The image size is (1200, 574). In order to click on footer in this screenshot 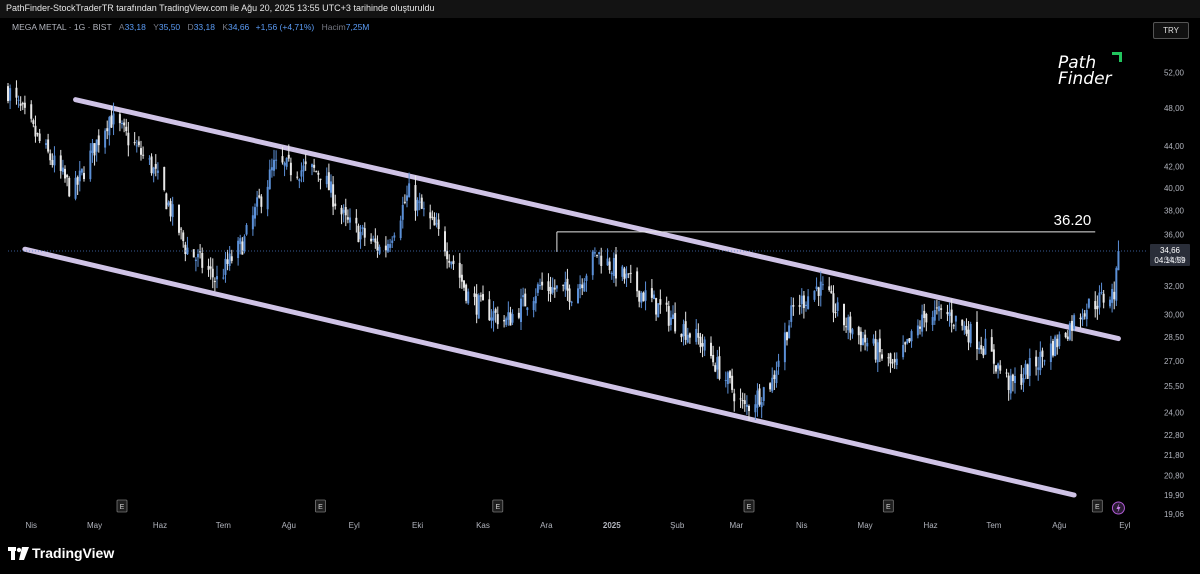, I will do `click(600, 555)`.